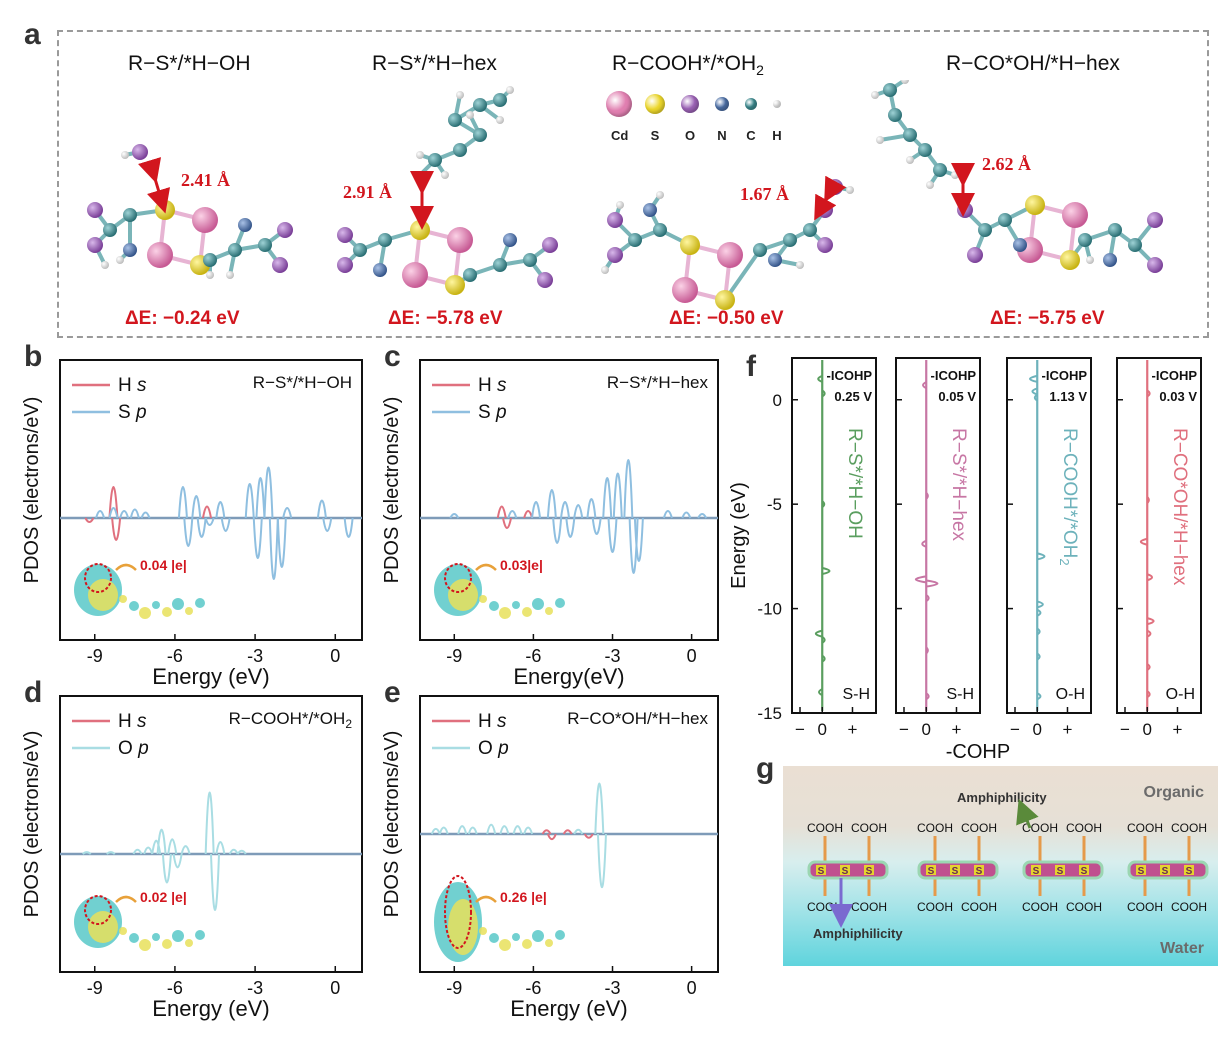 This screenshot has width=1225, height=1050. I want to click on charge-density-inset: 0.04 |e|, so click(139, 588).